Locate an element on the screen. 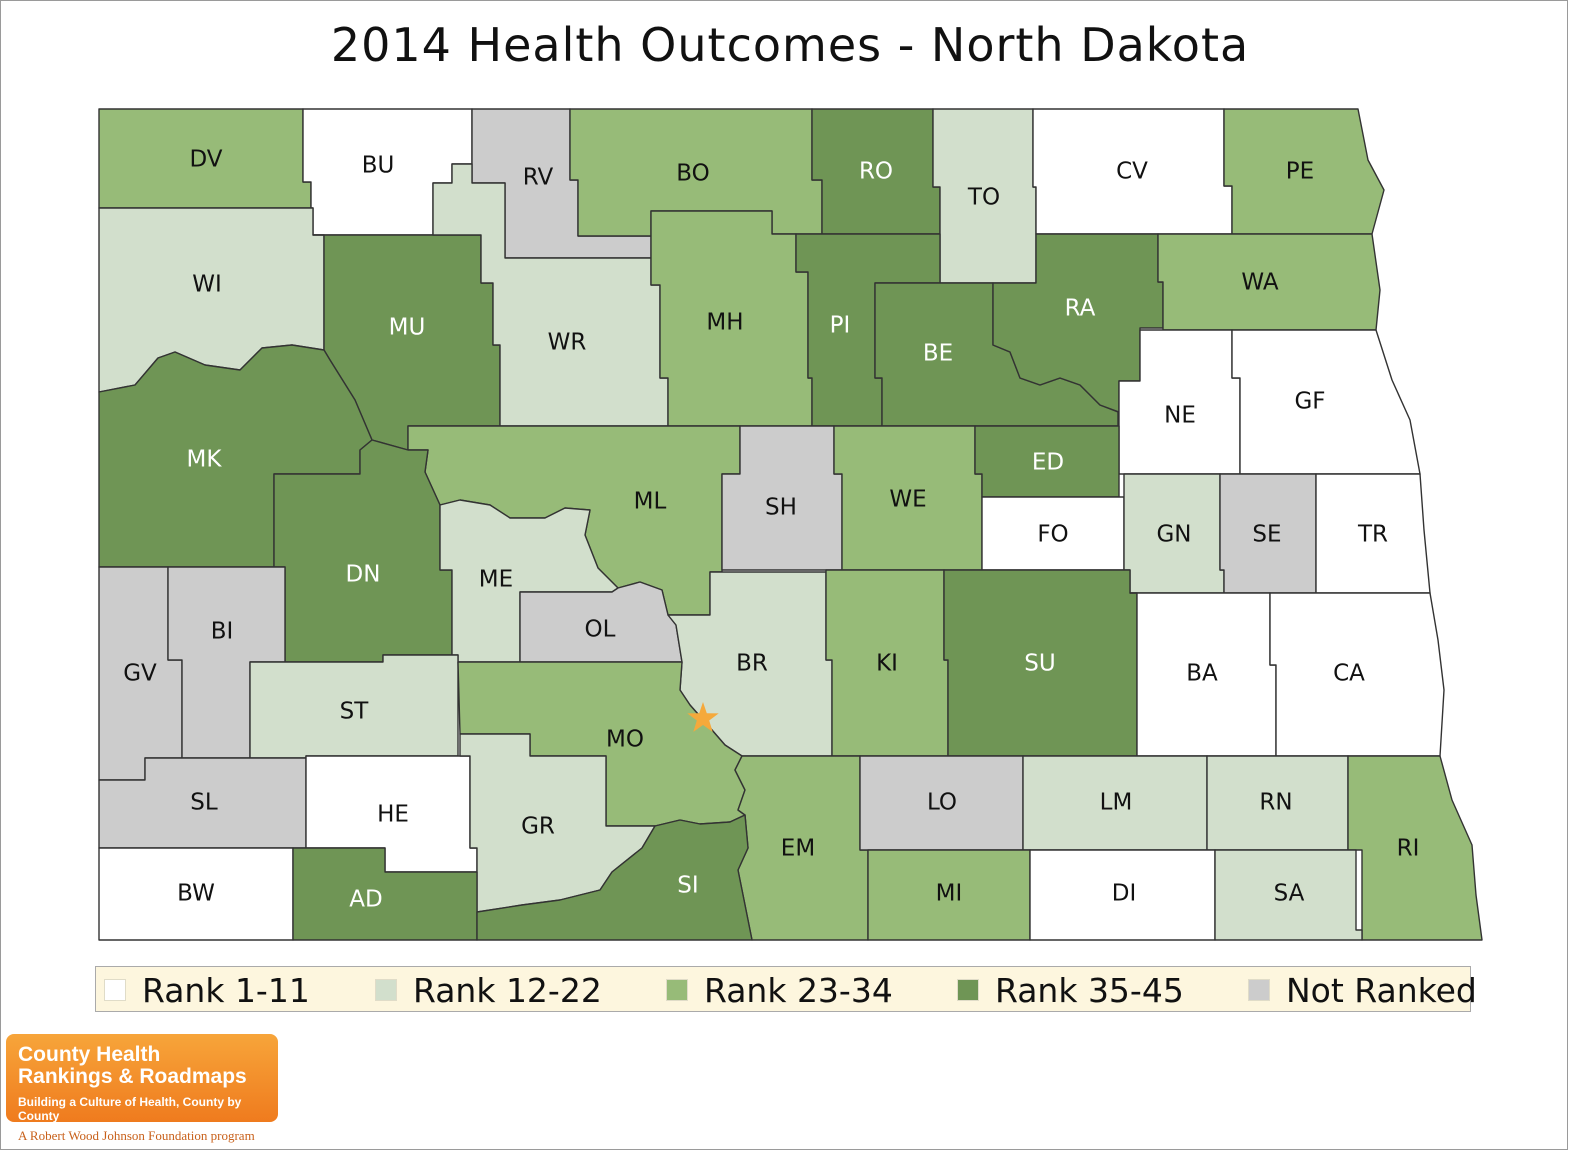  county-label-ML: ML is located at coordinates (650, 502).